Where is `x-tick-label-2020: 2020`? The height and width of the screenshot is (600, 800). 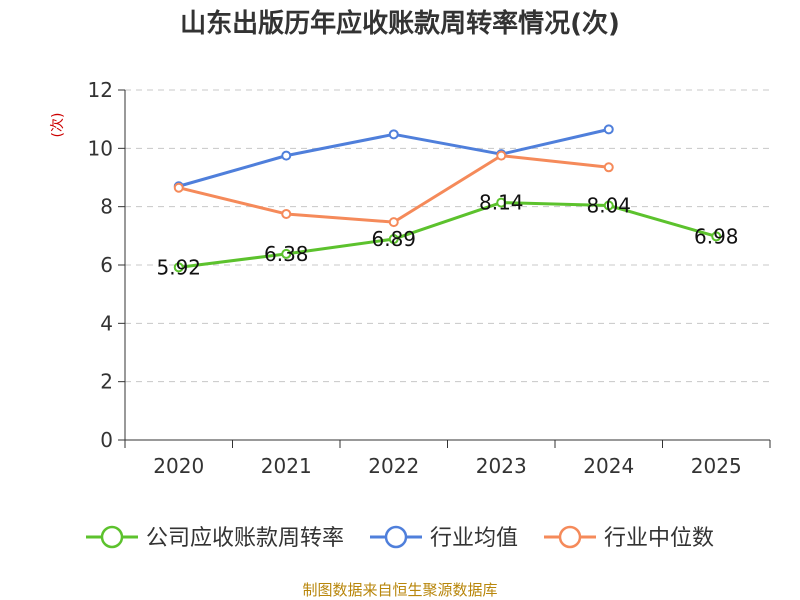
x-tick-label-2020: 2020 is located at coordinates (178, 466).